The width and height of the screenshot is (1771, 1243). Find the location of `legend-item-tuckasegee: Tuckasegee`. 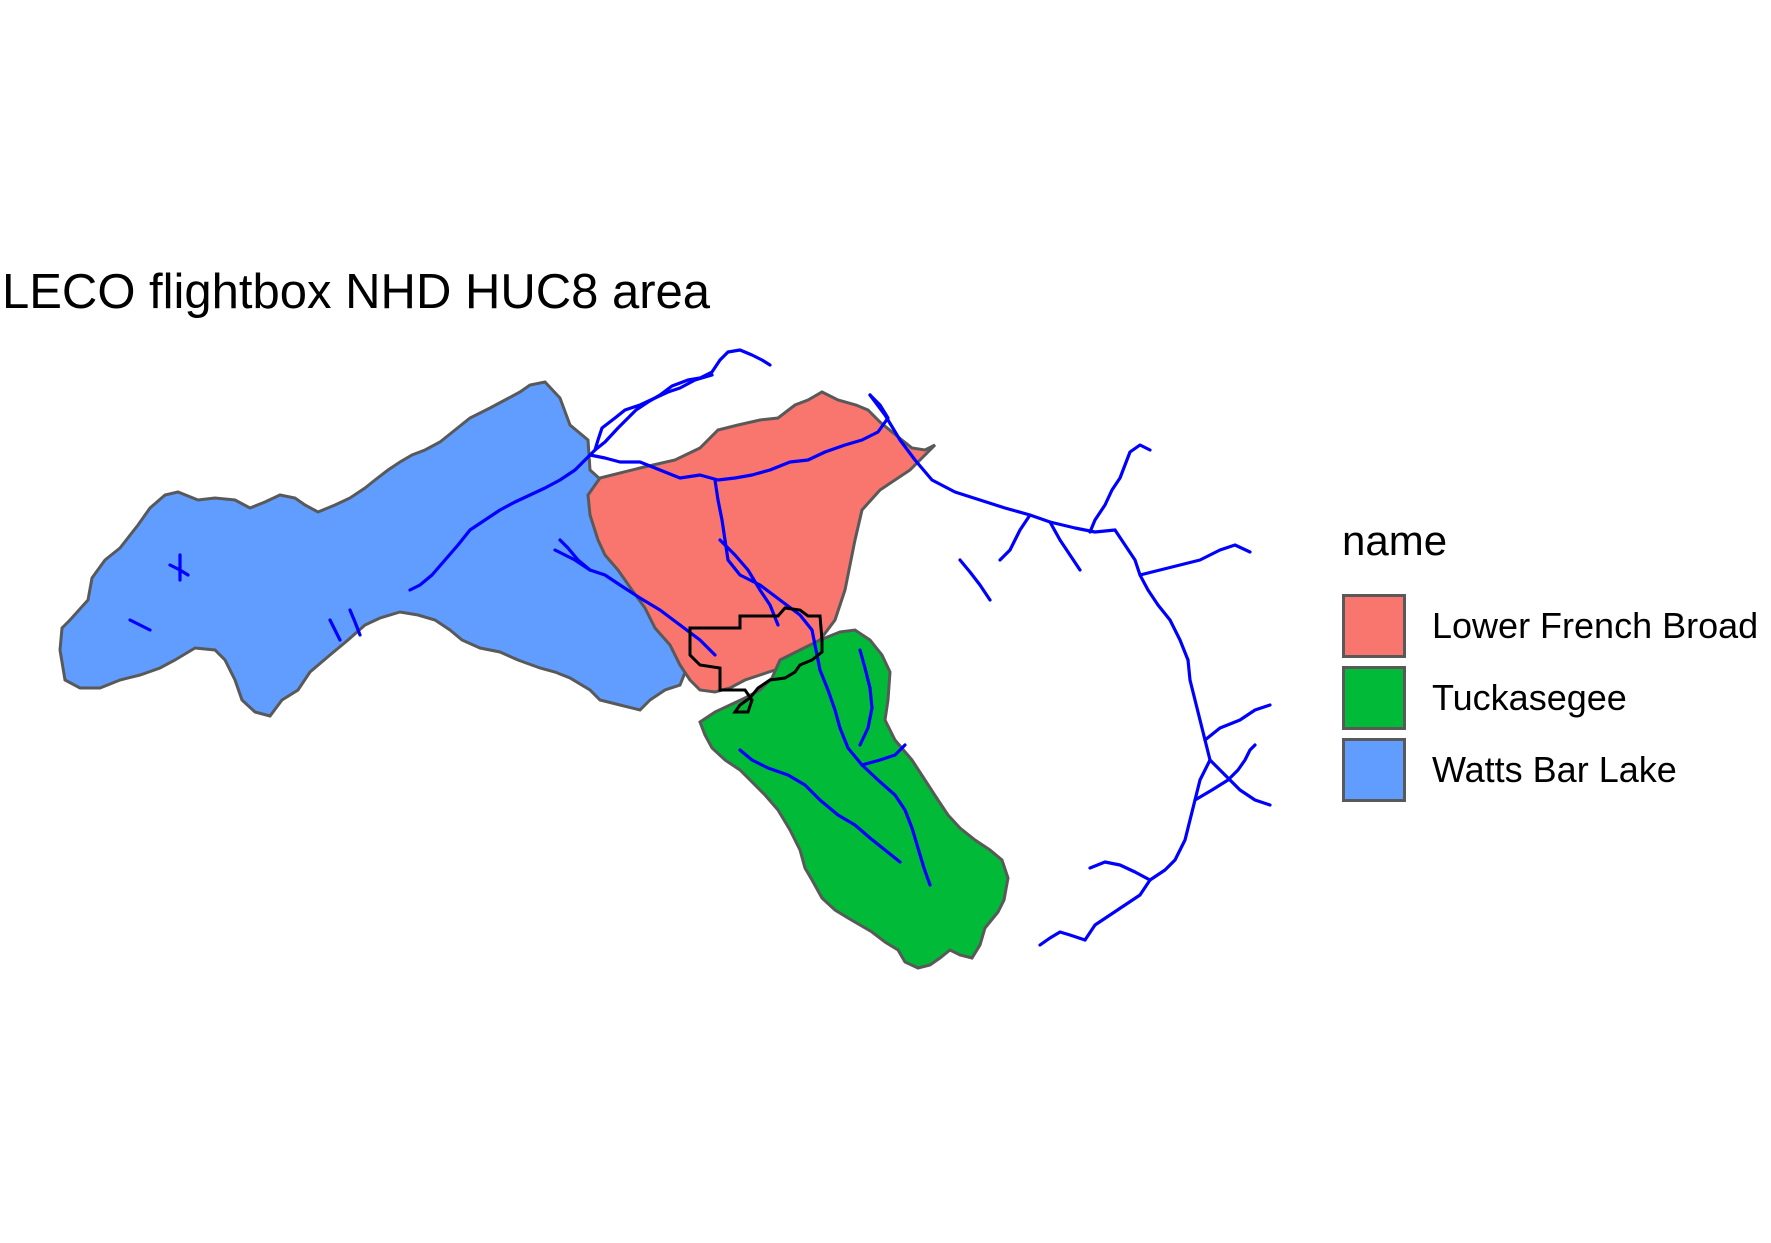

legend-item-tuckasegee: Tuckasegee is located at coordinates (1550, 698).